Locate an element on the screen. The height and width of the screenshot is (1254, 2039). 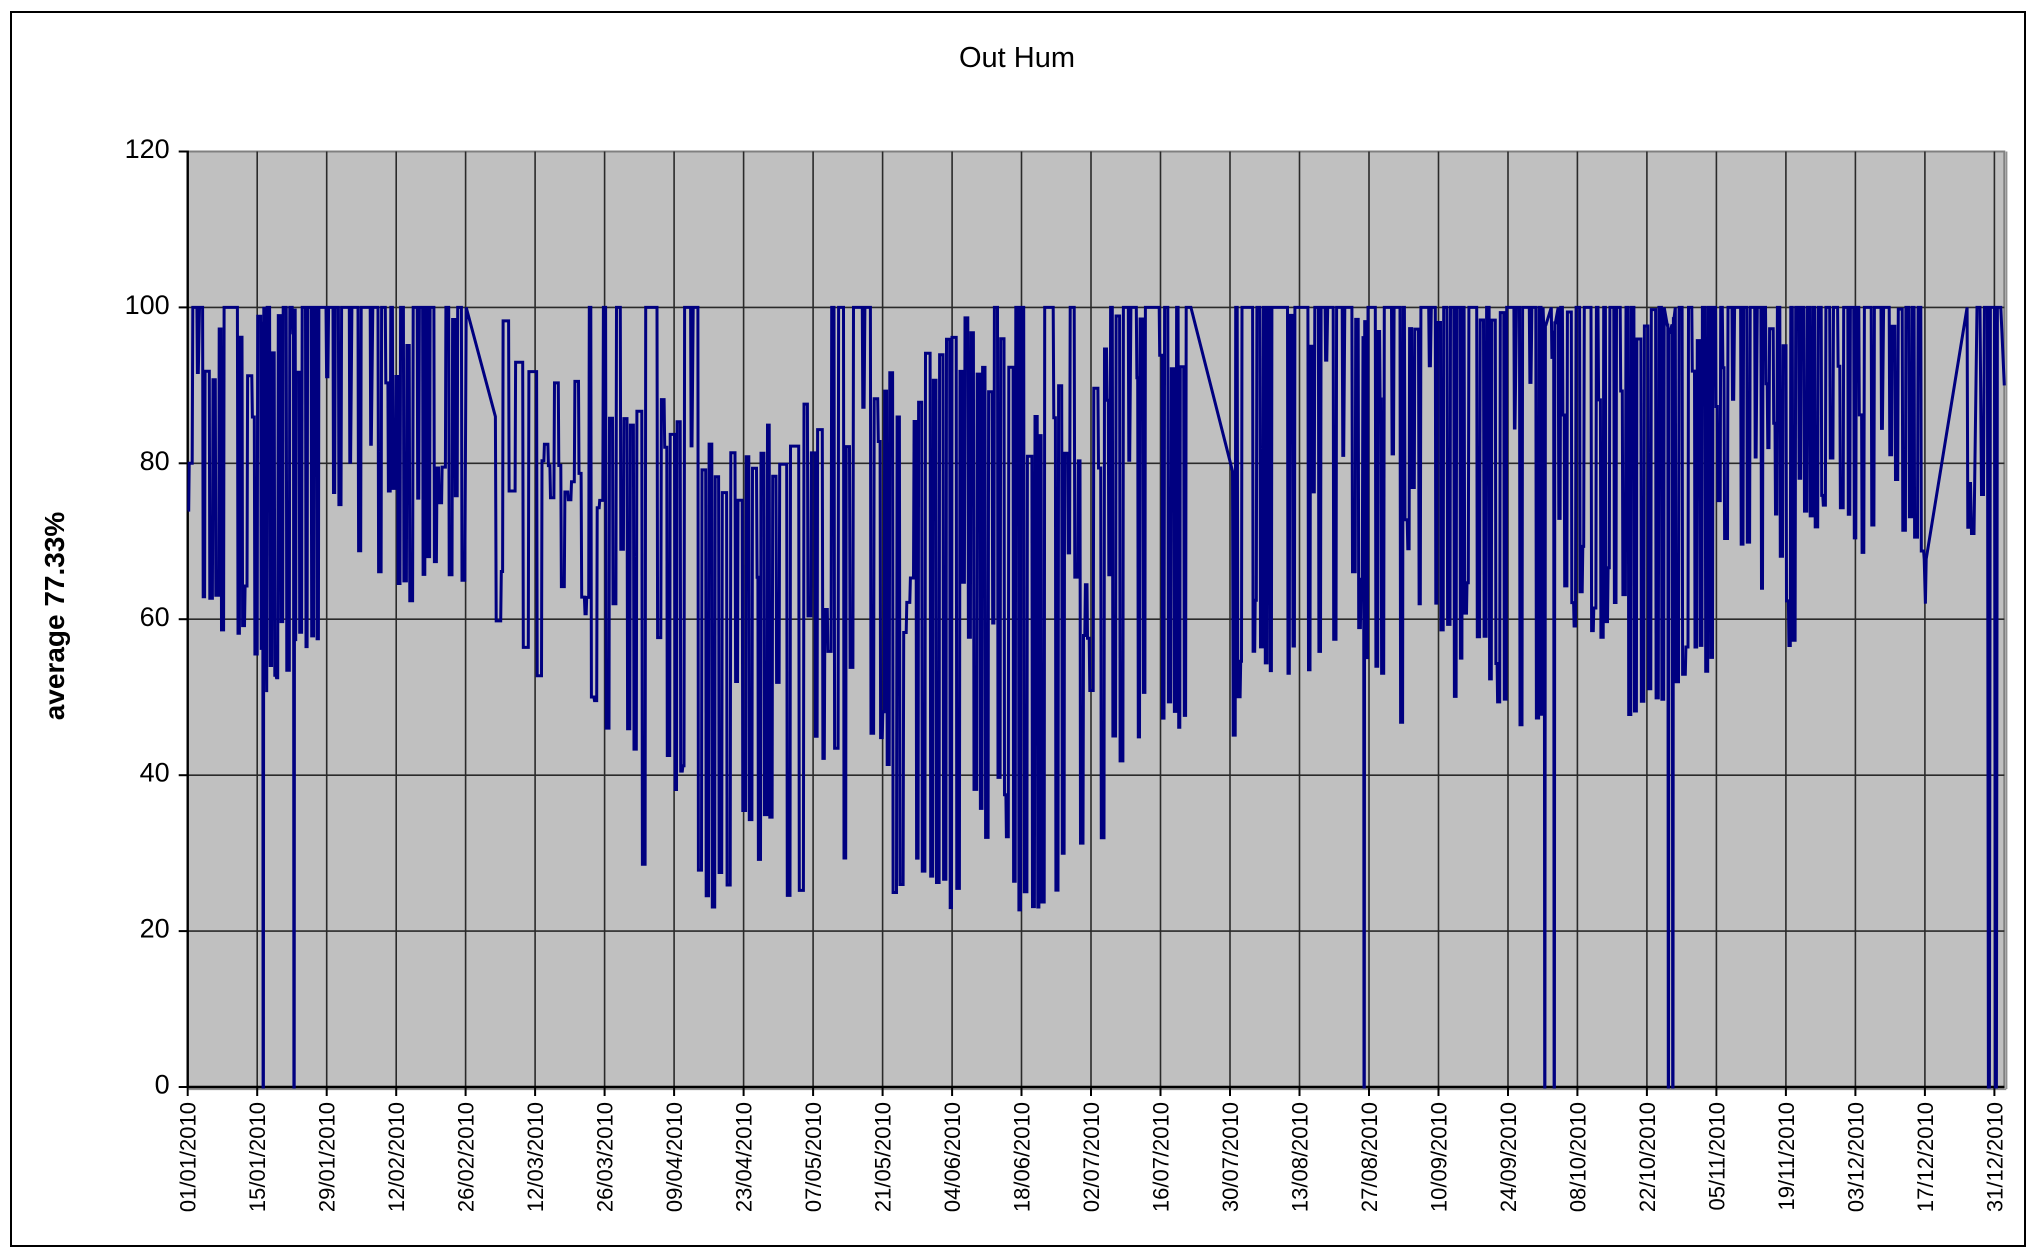
svg-text: 120 is located at coordinates (147, 149).